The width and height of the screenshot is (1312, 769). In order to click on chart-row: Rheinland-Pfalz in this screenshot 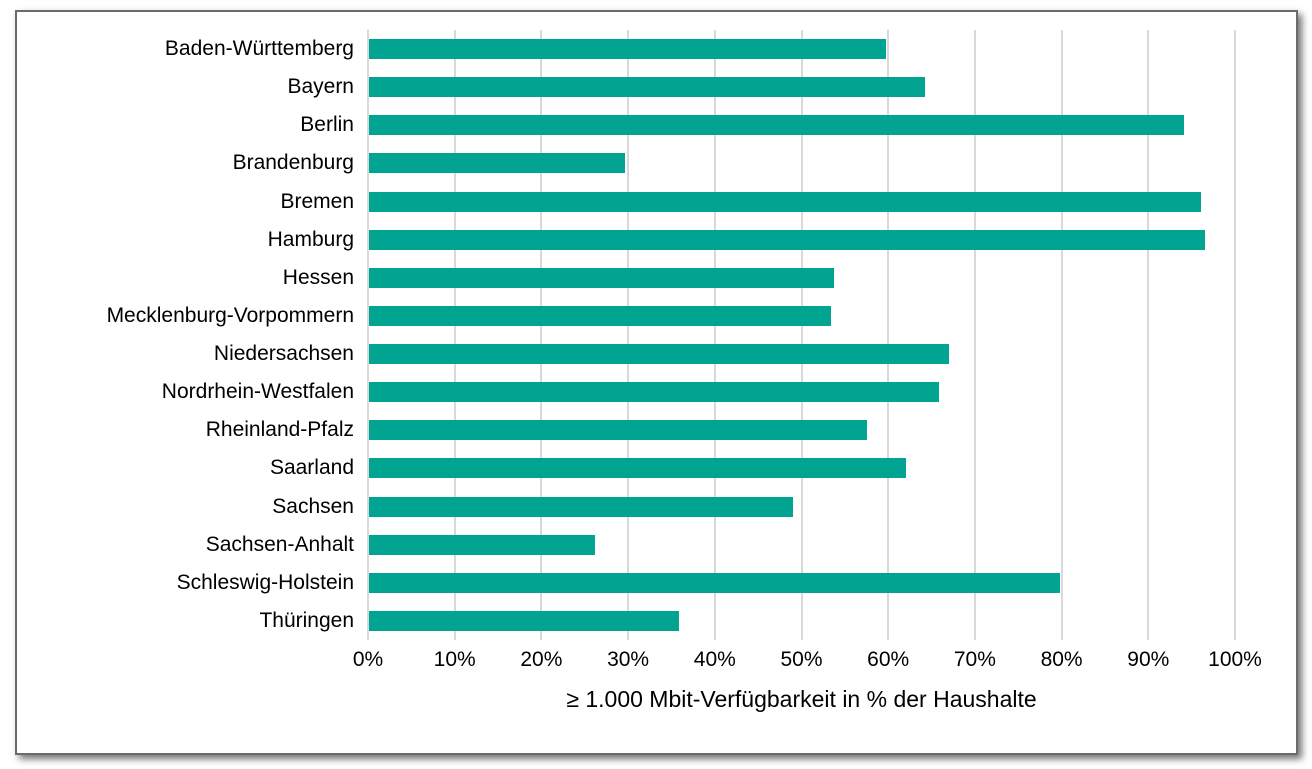, I will do `click(654, 430)`.